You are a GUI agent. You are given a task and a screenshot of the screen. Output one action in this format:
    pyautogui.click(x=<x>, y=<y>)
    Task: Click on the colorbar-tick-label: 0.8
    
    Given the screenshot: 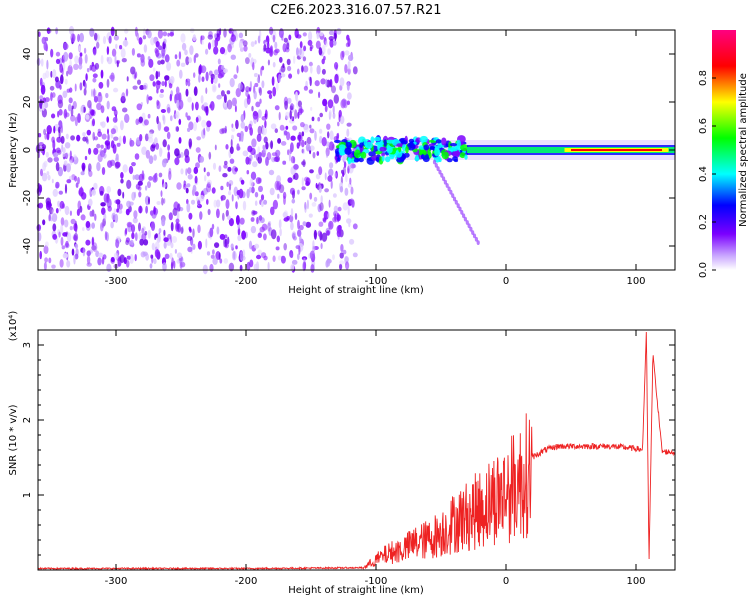 What is the action you would take?
    pyautogui.click(x=703, y=78)
    